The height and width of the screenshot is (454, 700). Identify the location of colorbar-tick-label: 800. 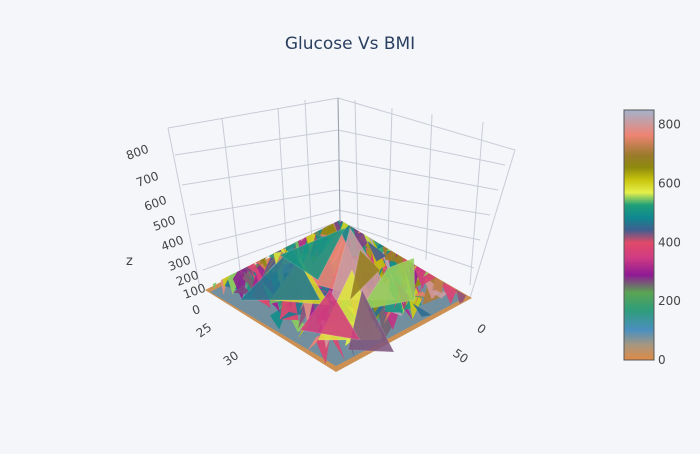
(669, 125).